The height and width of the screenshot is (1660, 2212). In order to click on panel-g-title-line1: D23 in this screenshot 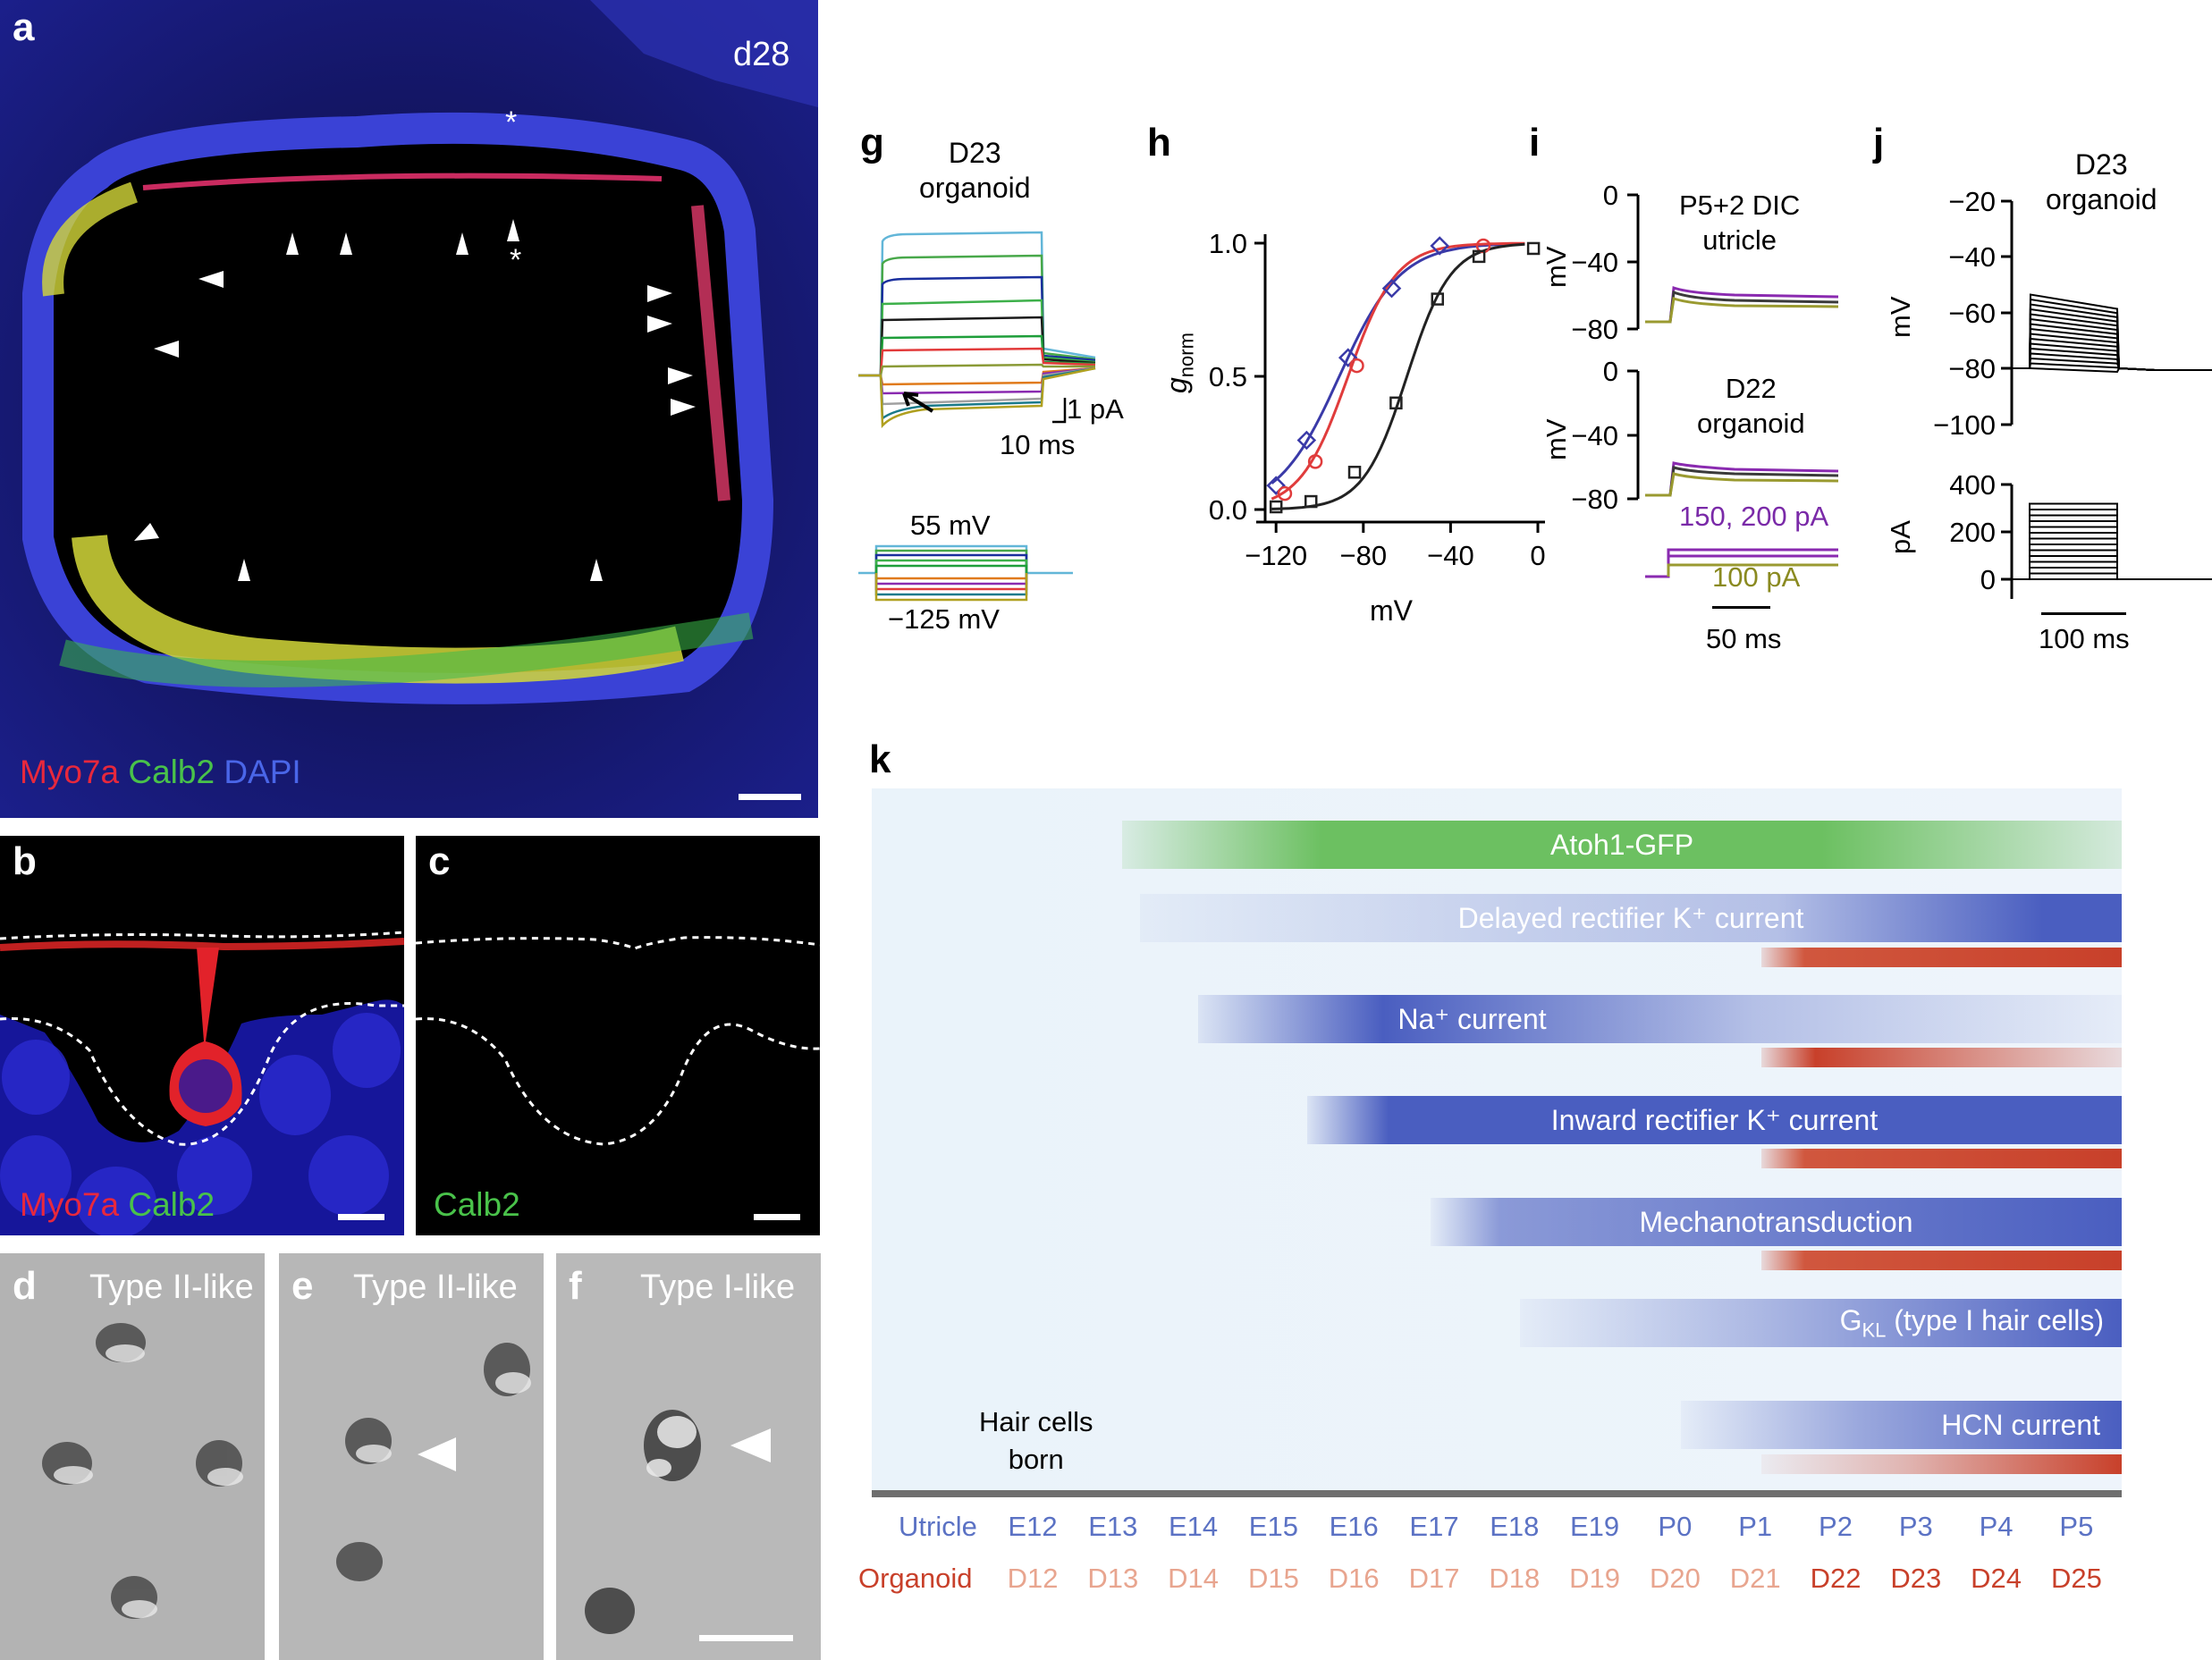, I will do `click(974, 153)`.